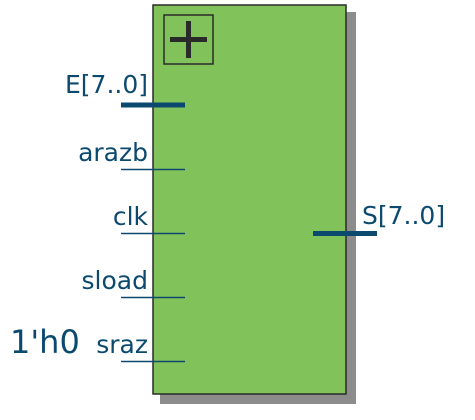  What do you see at coordinates (131, 216) in the screenshot?
I see `input-label-clk: clk` at bounding box center [131, 216].